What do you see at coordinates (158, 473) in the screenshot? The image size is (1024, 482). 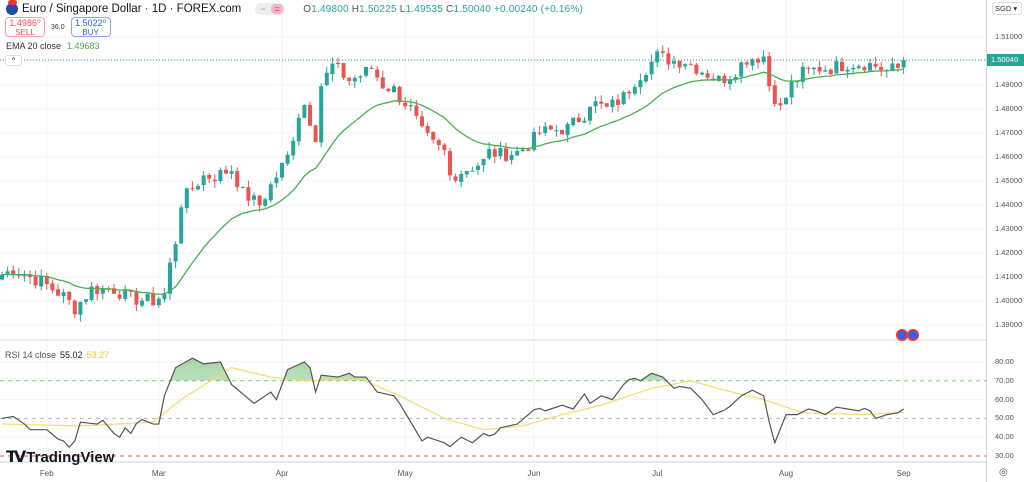 I see `month-label: Mar` at bounding box center [158, 473].